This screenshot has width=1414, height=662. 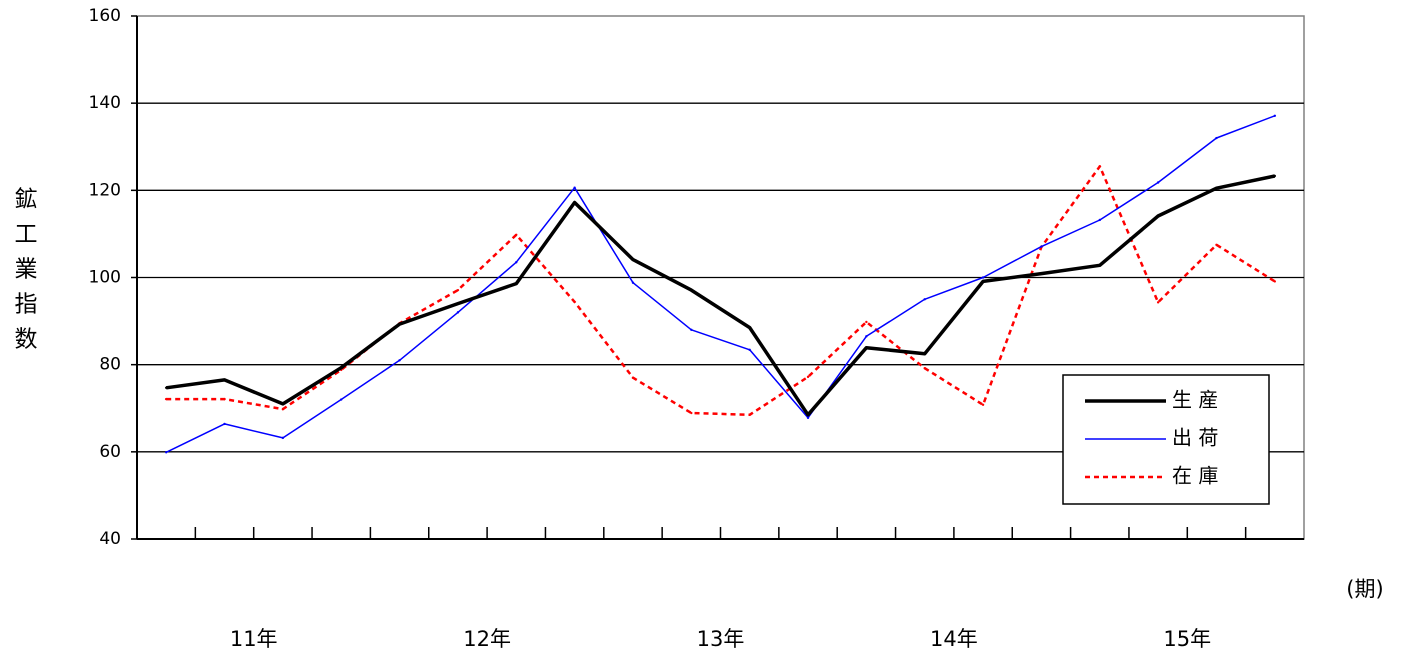 I want to click on y-axis-label-char: 指, so click(x=26, y=305).